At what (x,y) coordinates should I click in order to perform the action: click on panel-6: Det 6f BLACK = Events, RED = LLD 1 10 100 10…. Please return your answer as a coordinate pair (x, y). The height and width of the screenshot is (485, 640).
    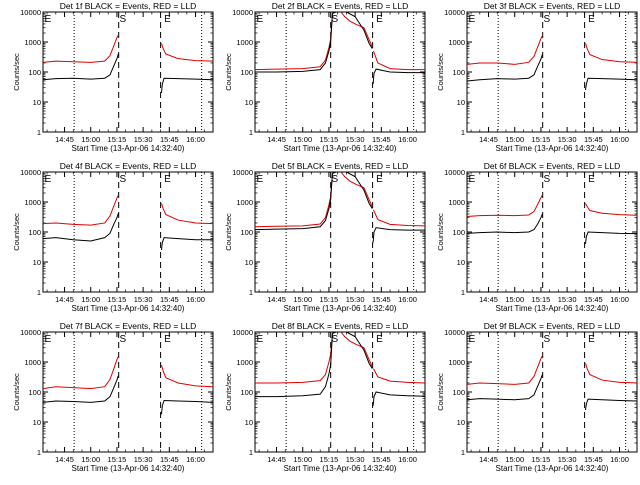
    Looking at the image, I should click on (537, 237).